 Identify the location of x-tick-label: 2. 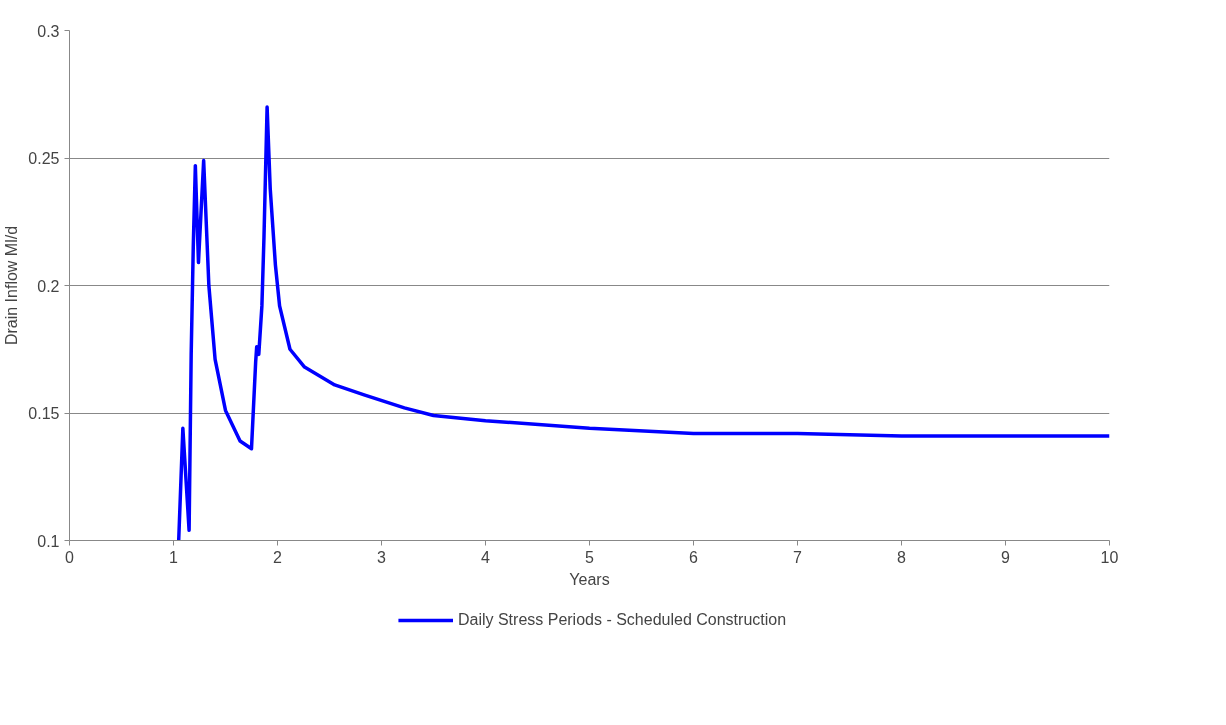
(278, 557).